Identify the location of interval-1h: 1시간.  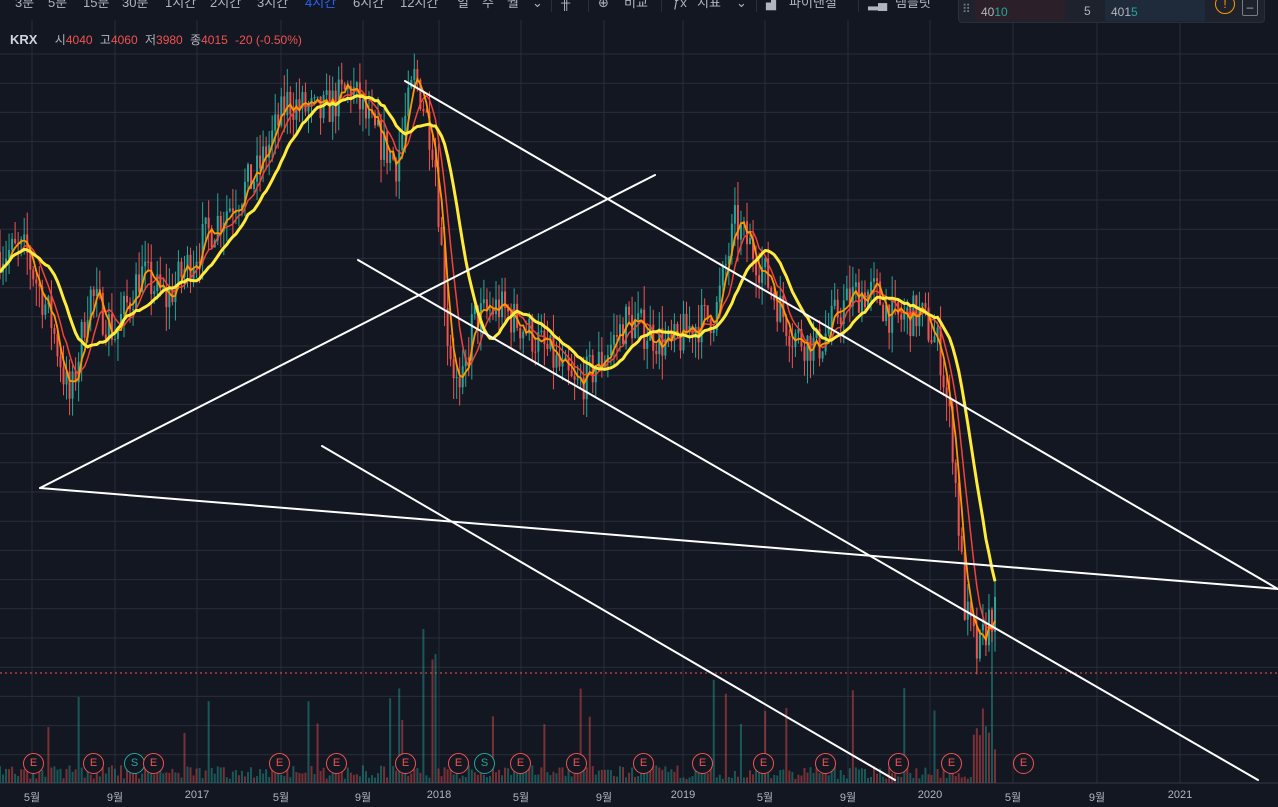
(181, 5).